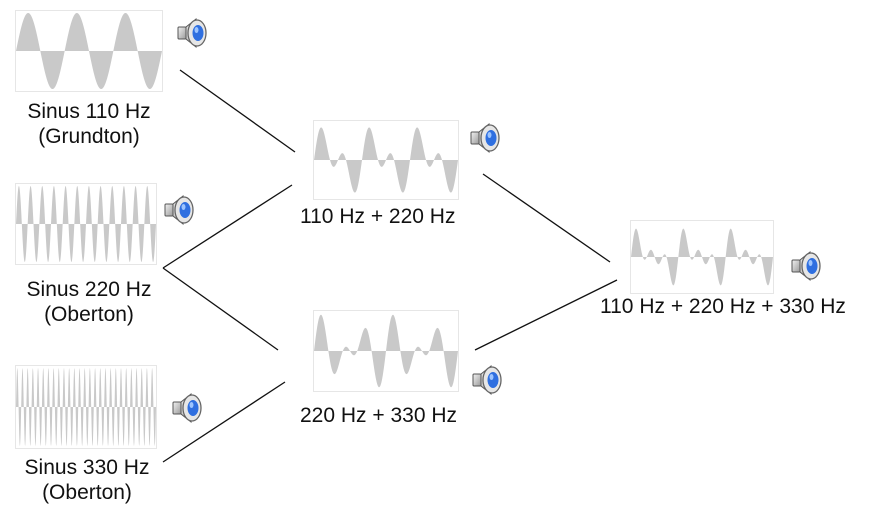 This screenshot has width=885, height=506. Describe the element at coordinates (89, 302) in the screenshot. I see `label-sine-220: Sinus 220 Hz (Oberton)` at that location.